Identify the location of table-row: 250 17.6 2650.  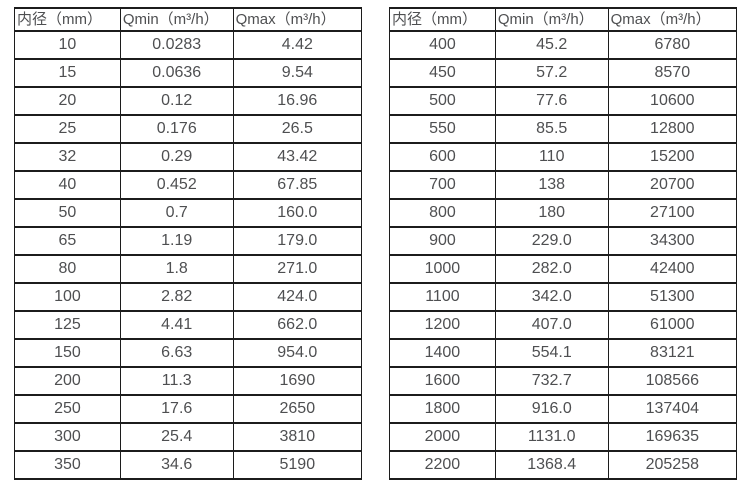
(188, 409).